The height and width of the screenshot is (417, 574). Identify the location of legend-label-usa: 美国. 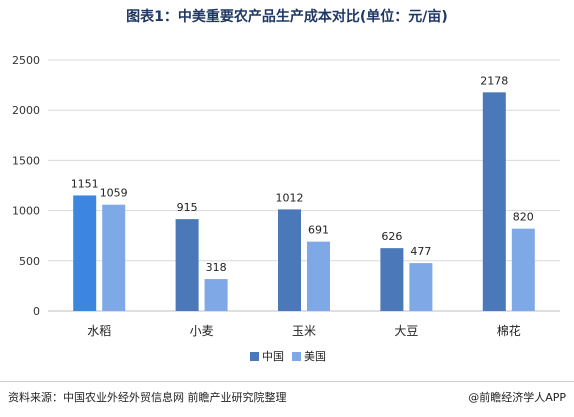
(315, 356).